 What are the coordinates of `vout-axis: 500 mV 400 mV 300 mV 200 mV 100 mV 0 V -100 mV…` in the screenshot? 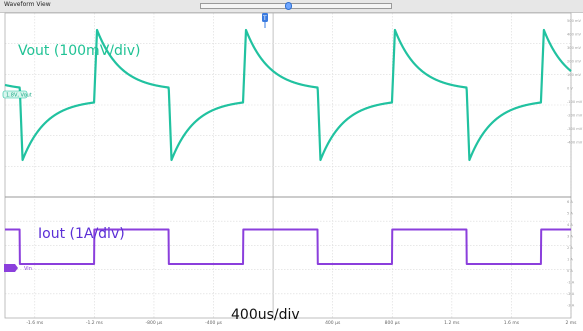 It's located at (575, 82).